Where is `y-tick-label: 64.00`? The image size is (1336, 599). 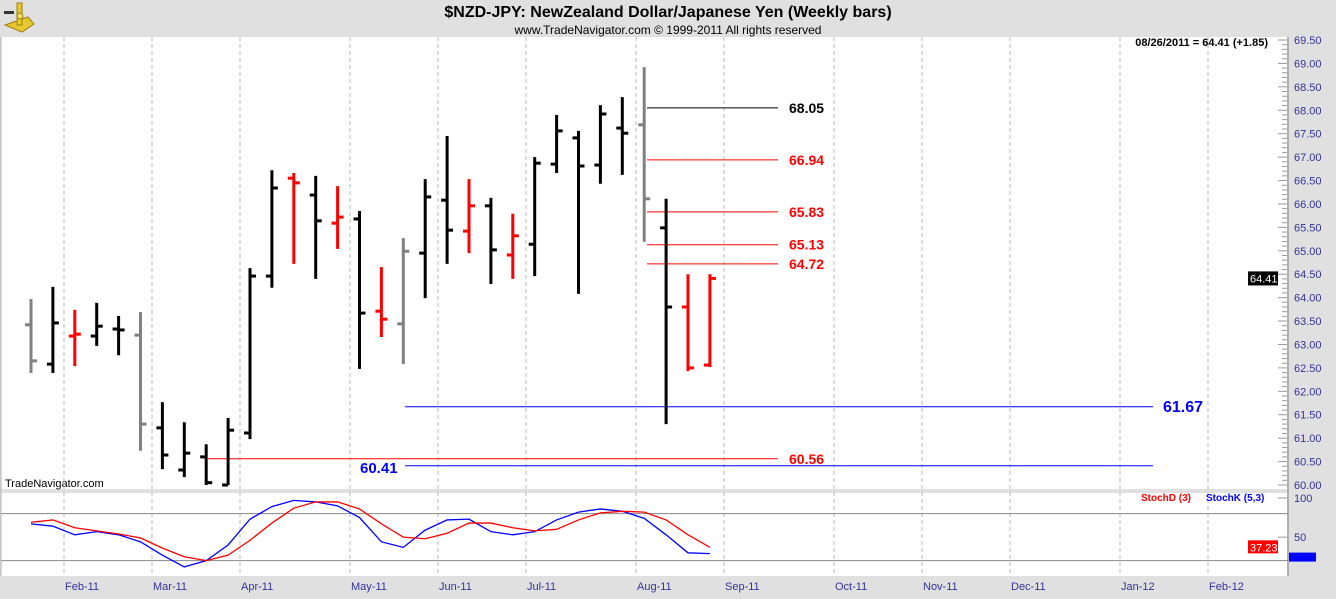
y-tick-label: 64.00 is located at coordinates (1308, 299).